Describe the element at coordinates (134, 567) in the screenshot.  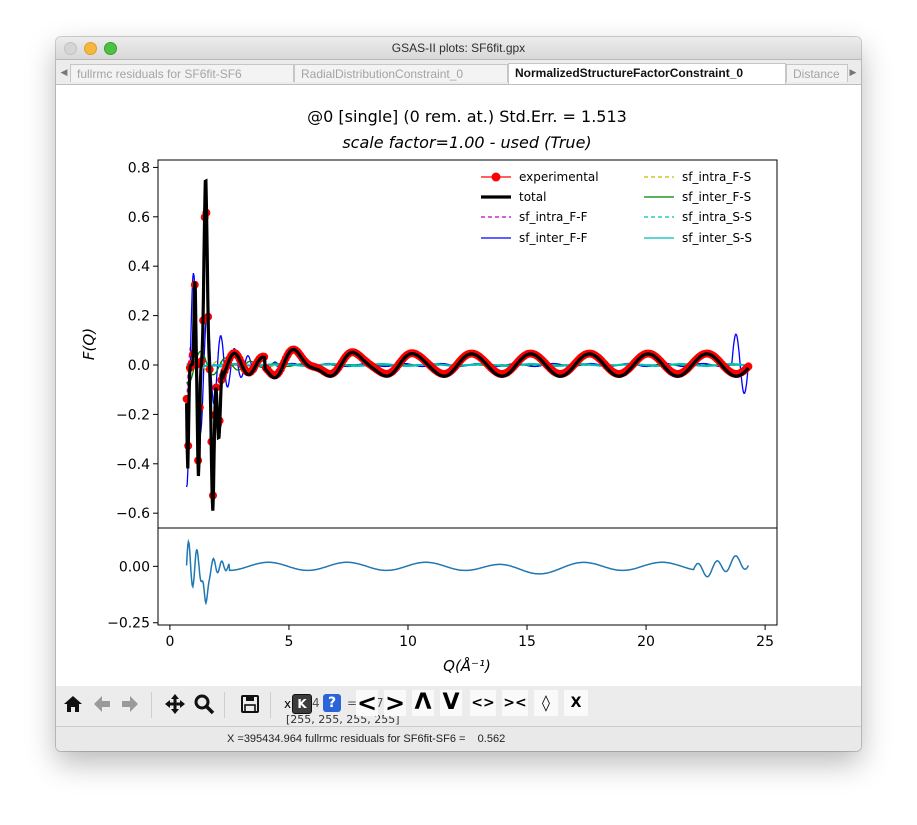
I see `residual-y-tick-label: 0.00` at that location.